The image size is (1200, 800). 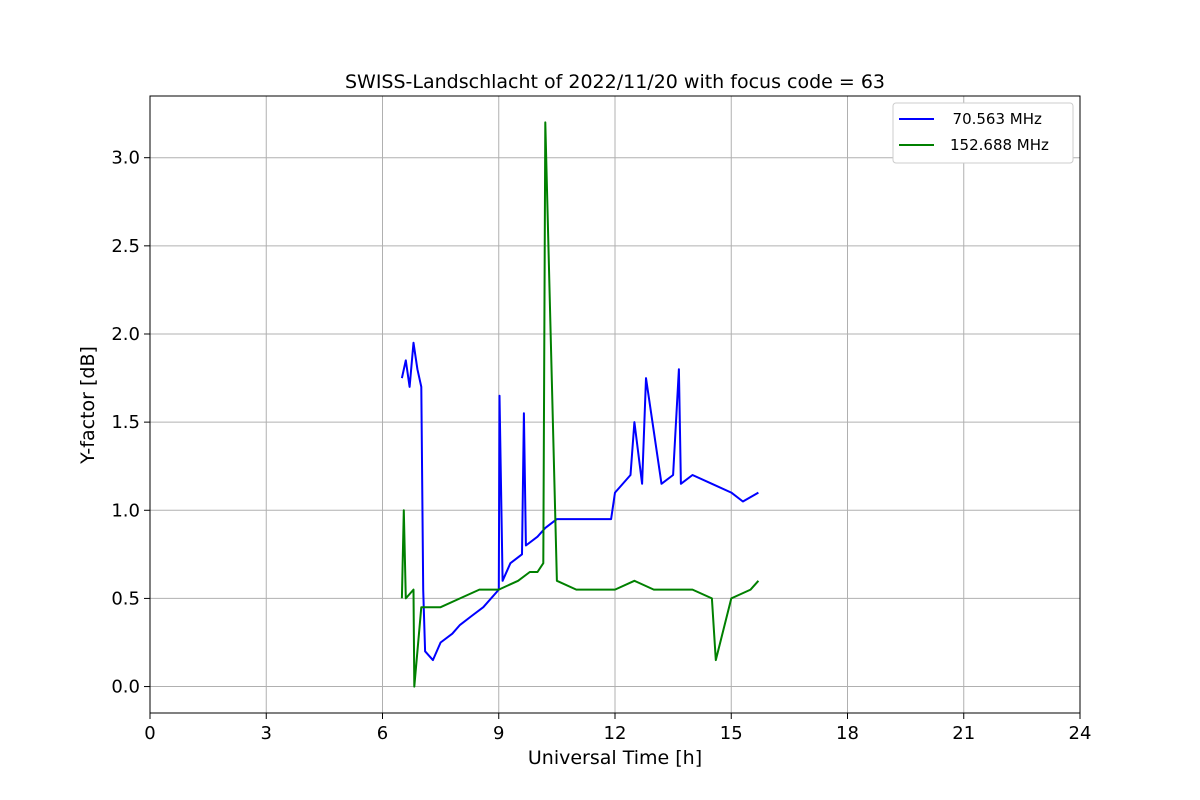 What do you see at coordinates (125, 422) in the screenshot?
I see `y-tick-label: 1.5` at bounding box center [125, 422].